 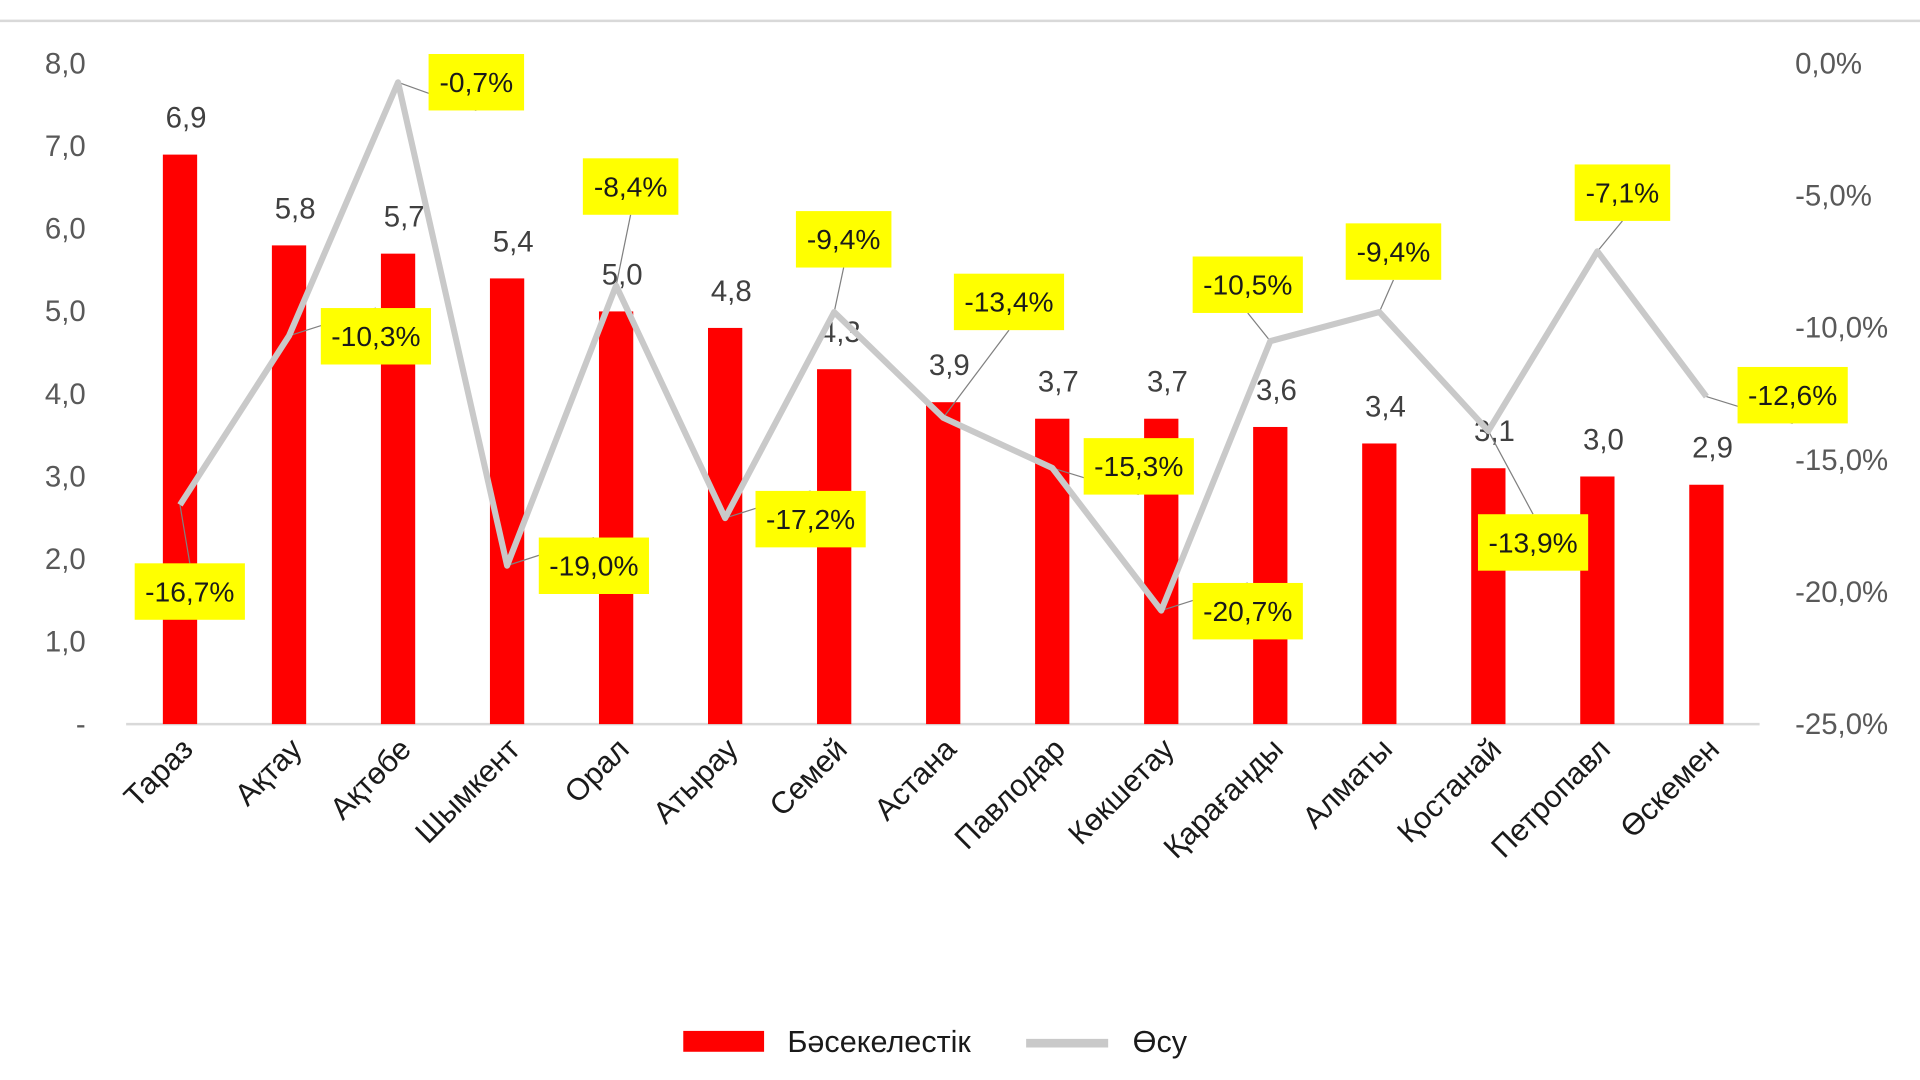 What do you see at coordinates (65, 641) in the screenshot?
I see `y-left-tick-label: 1,0` at bounding box center [65, 641].